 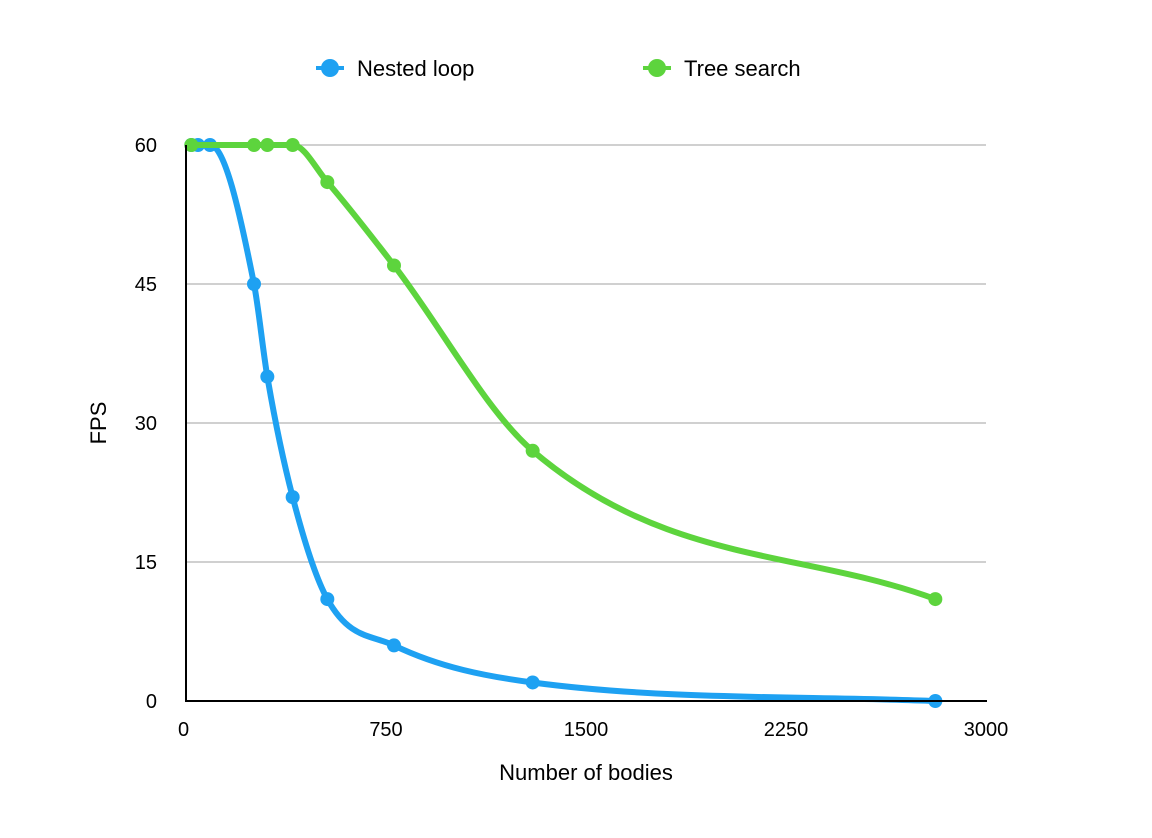 What do you see at coordinates (786, 730) in the screenshot?
I see `x-tick-label: 2250` at bounding box center [786, 730].